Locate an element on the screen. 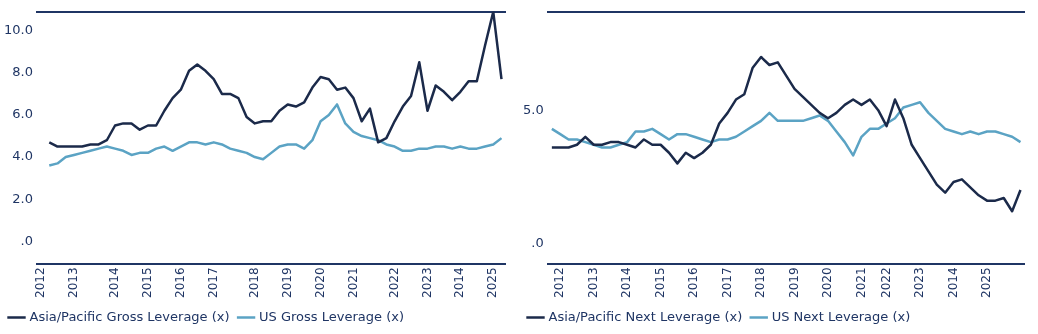 This screenshot has width=1038, height=334. y-tick-label: 8.0 is located at coordinates (22, 72).